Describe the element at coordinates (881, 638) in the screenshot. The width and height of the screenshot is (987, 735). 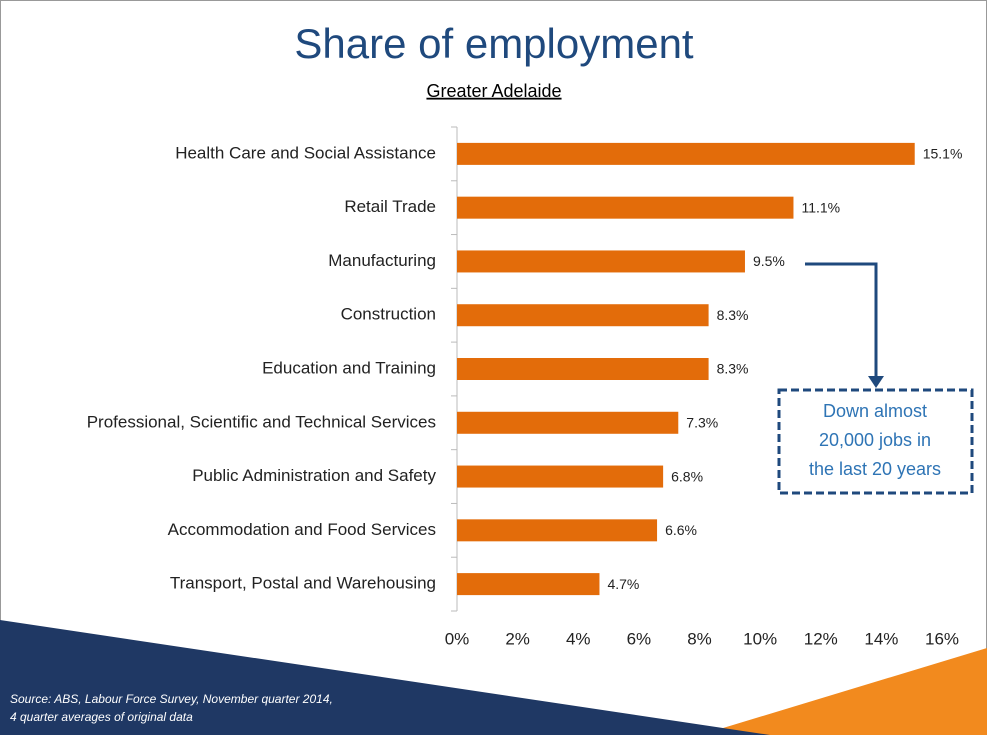
I see `x-tick-label: 14%` at that location.